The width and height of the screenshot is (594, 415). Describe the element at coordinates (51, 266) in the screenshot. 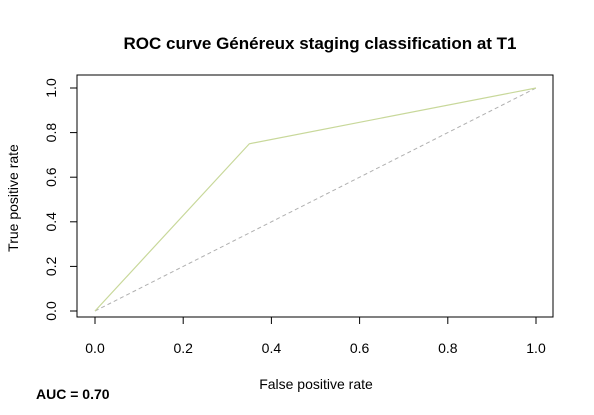

I see `y-tick-label: 0.2` at that location.